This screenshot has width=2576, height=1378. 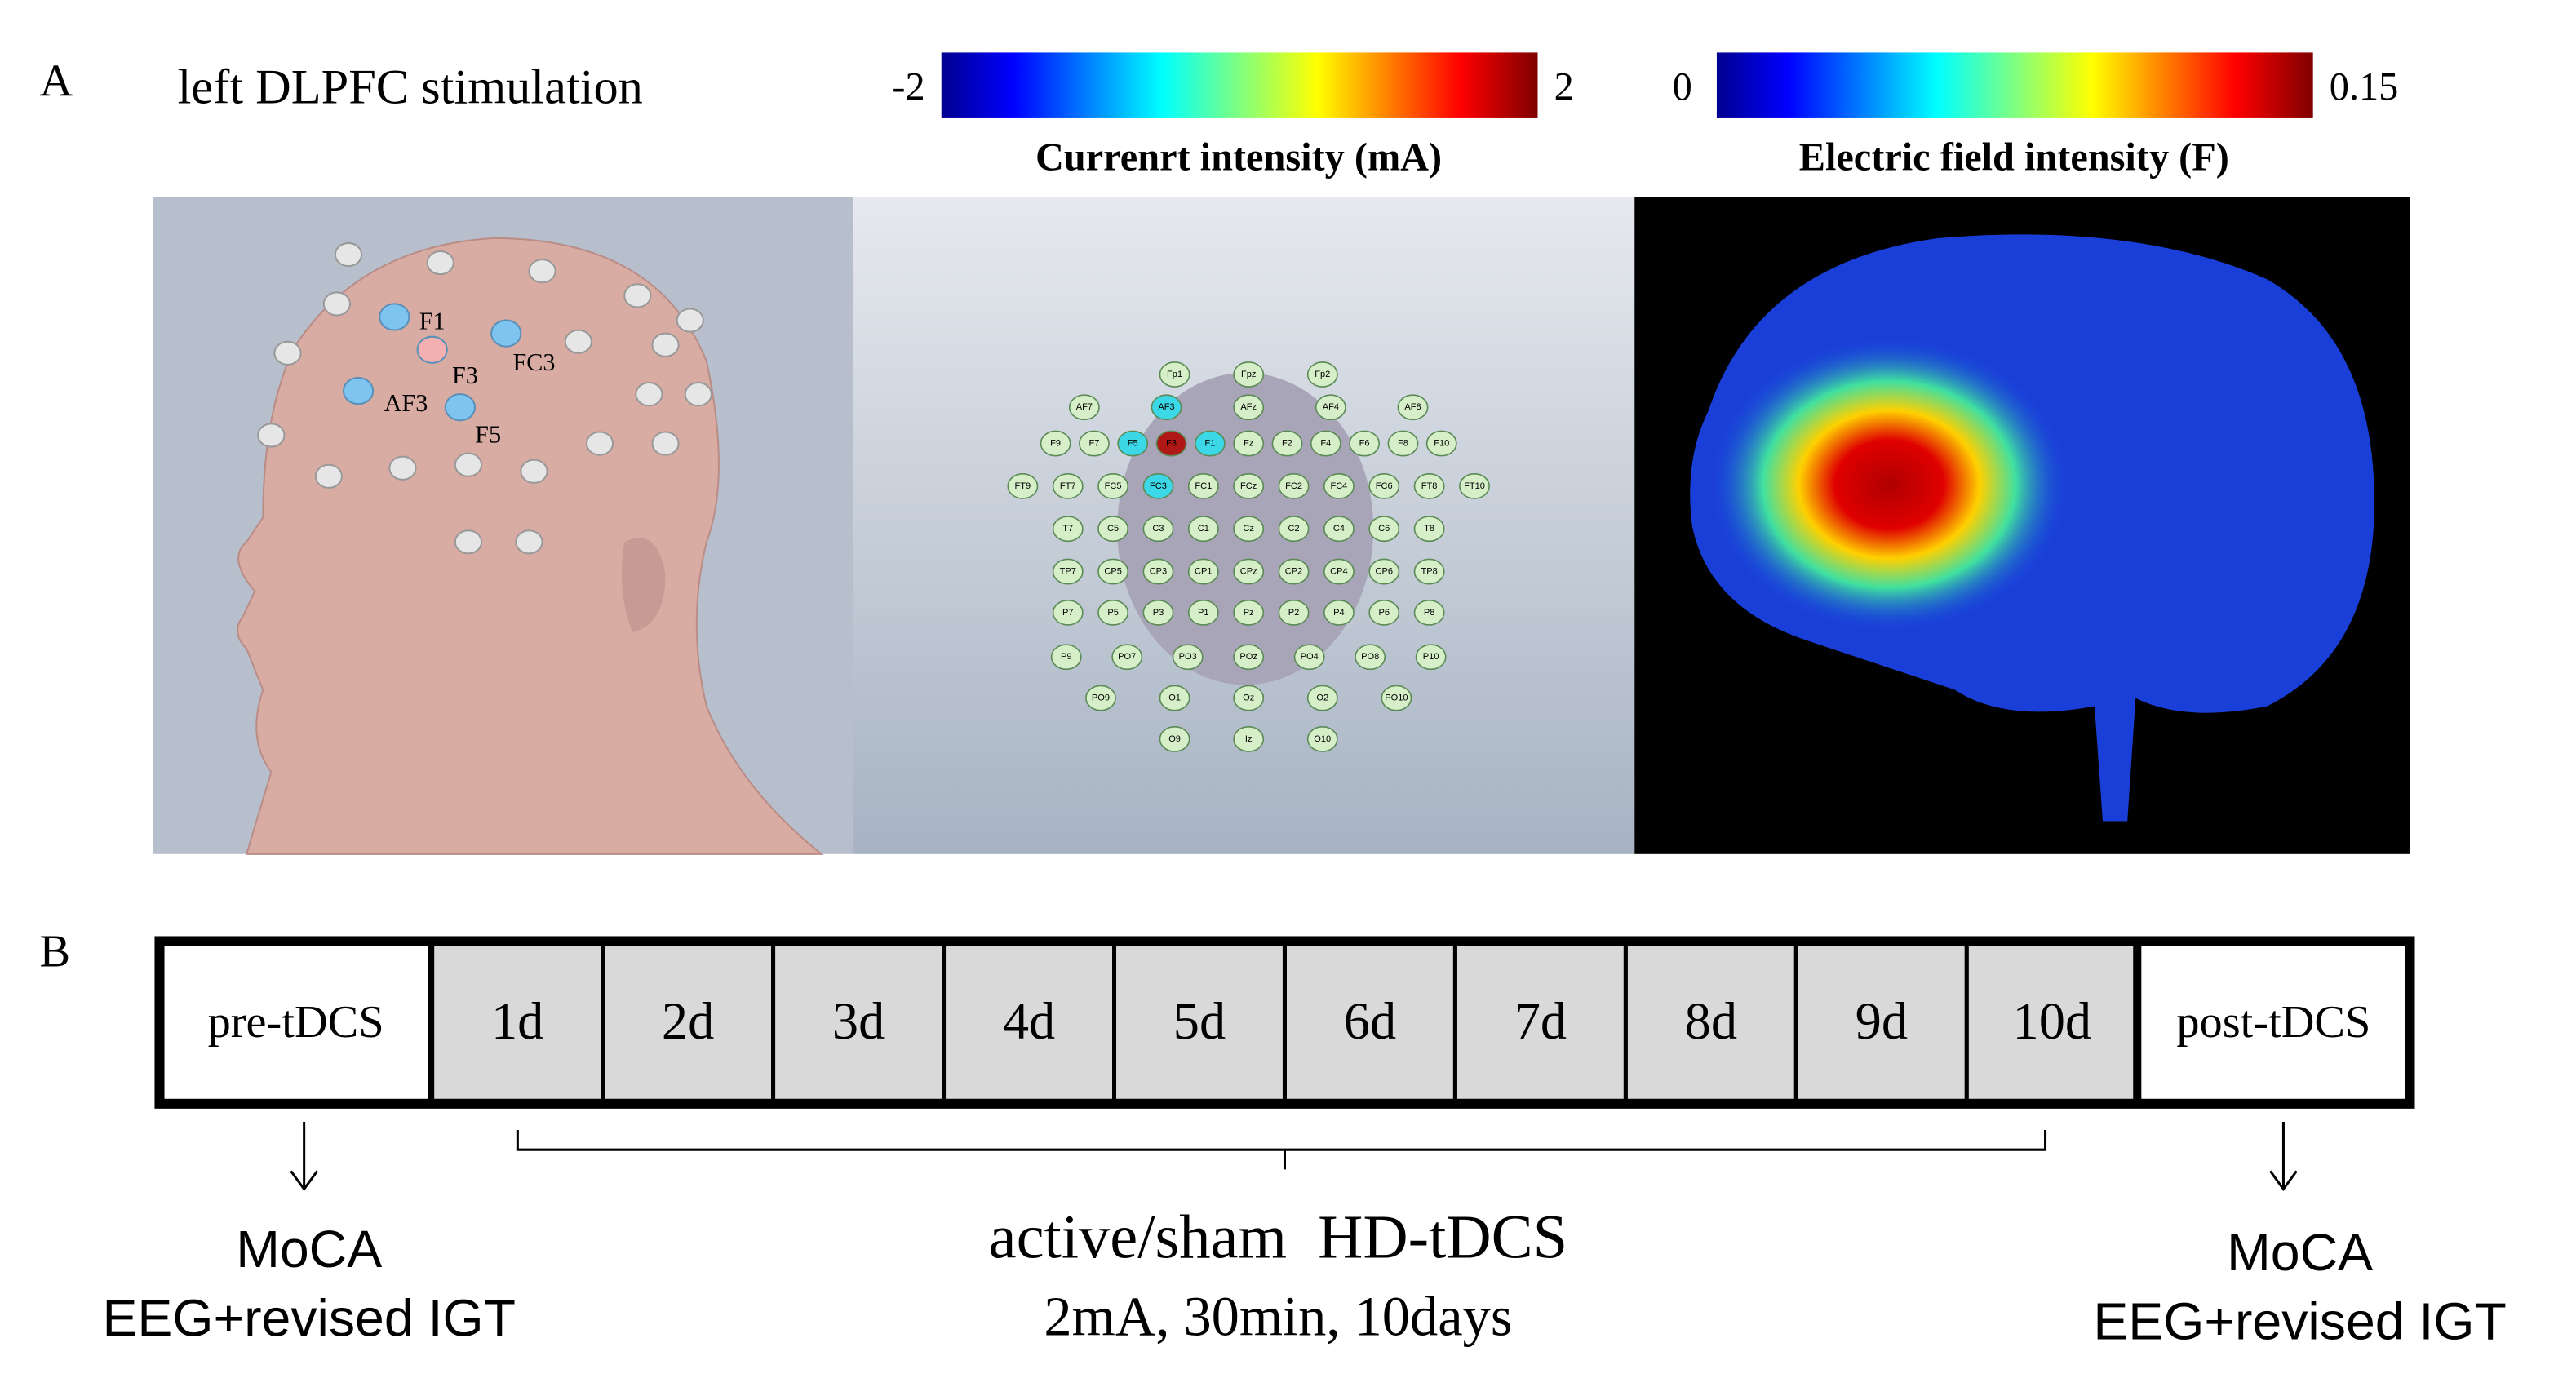 What do you see at coordinates (488, 434) in the screenshot?
I see `electrode-label: F5` at bounding box center [488, 434].